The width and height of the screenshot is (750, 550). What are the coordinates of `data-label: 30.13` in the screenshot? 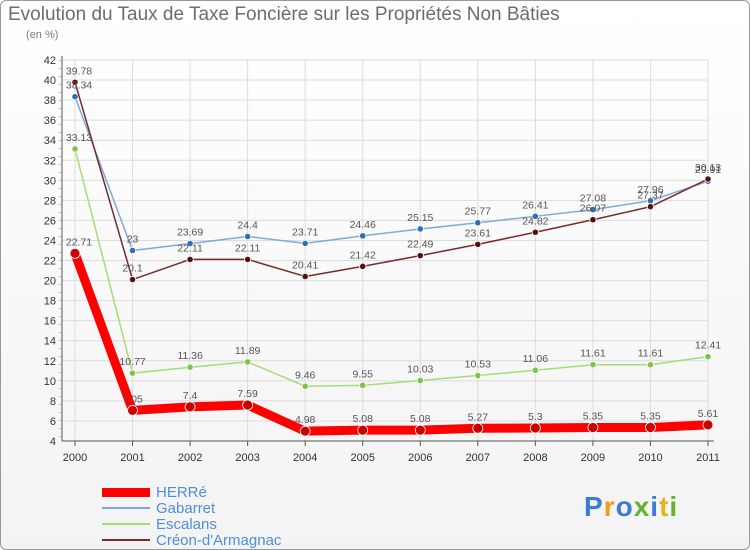 It's located at (708, 168).